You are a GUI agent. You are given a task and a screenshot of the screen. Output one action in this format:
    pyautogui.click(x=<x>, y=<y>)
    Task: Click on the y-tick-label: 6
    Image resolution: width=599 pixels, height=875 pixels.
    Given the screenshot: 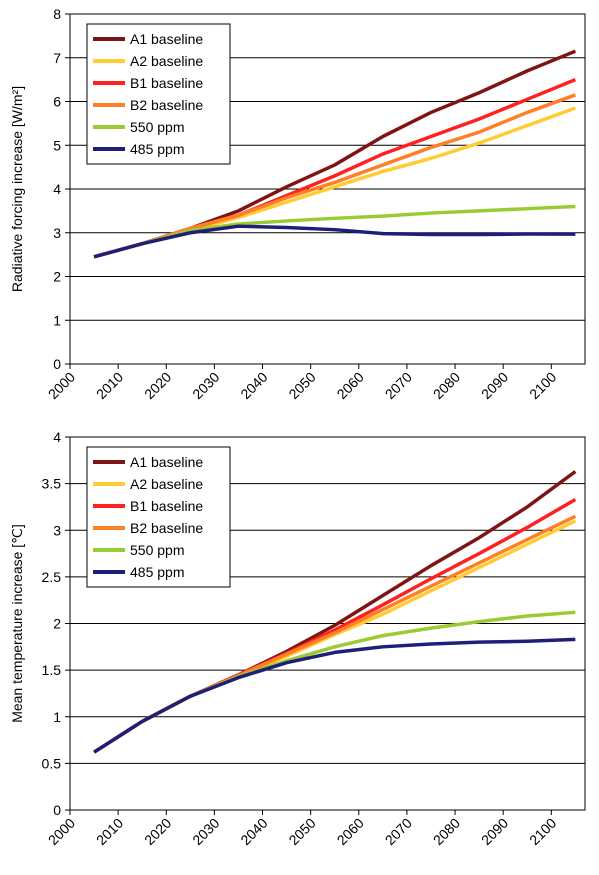 What is the action you would take?
    pyautogui.click(x=57, y=102)
    